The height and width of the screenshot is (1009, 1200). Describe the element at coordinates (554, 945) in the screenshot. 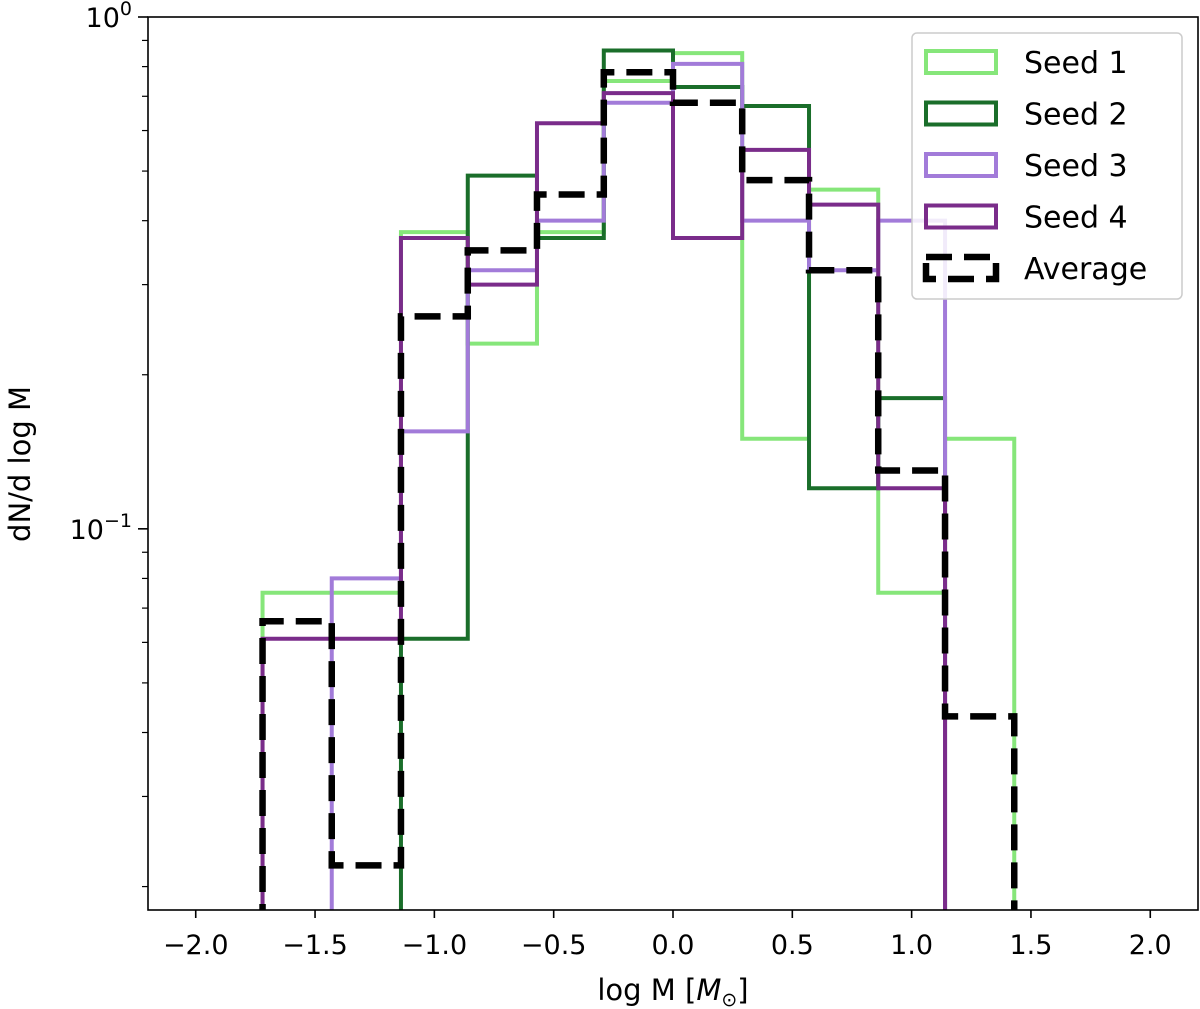

I see `x-tick-label: −0.5` at that location.